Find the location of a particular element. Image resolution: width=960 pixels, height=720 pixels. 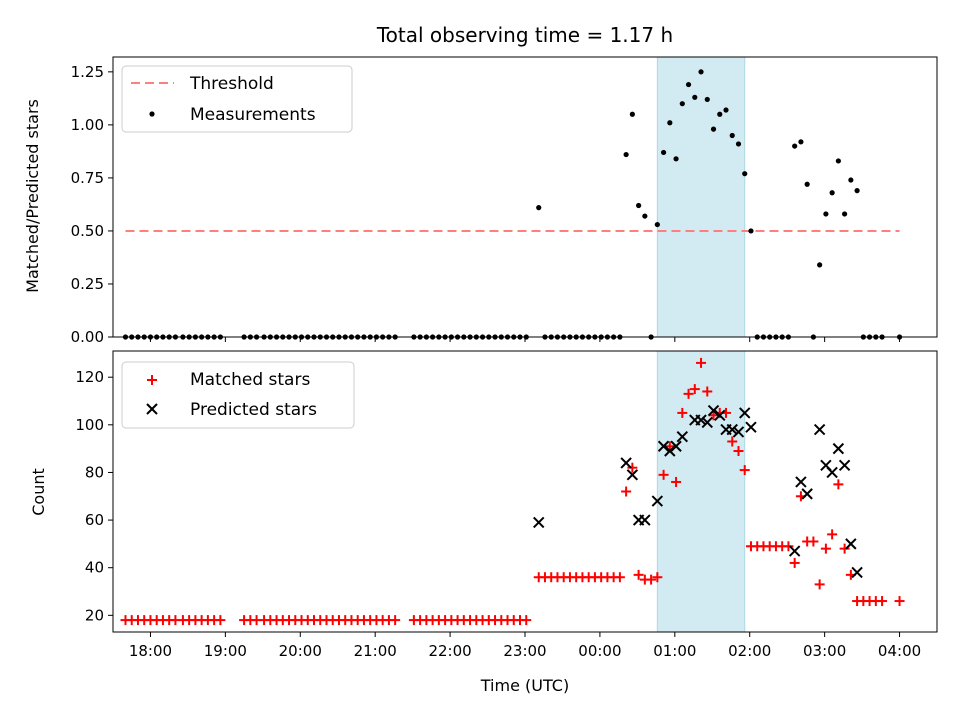

top-ytick-label: 1.00 is located at coordinates (87, 125).